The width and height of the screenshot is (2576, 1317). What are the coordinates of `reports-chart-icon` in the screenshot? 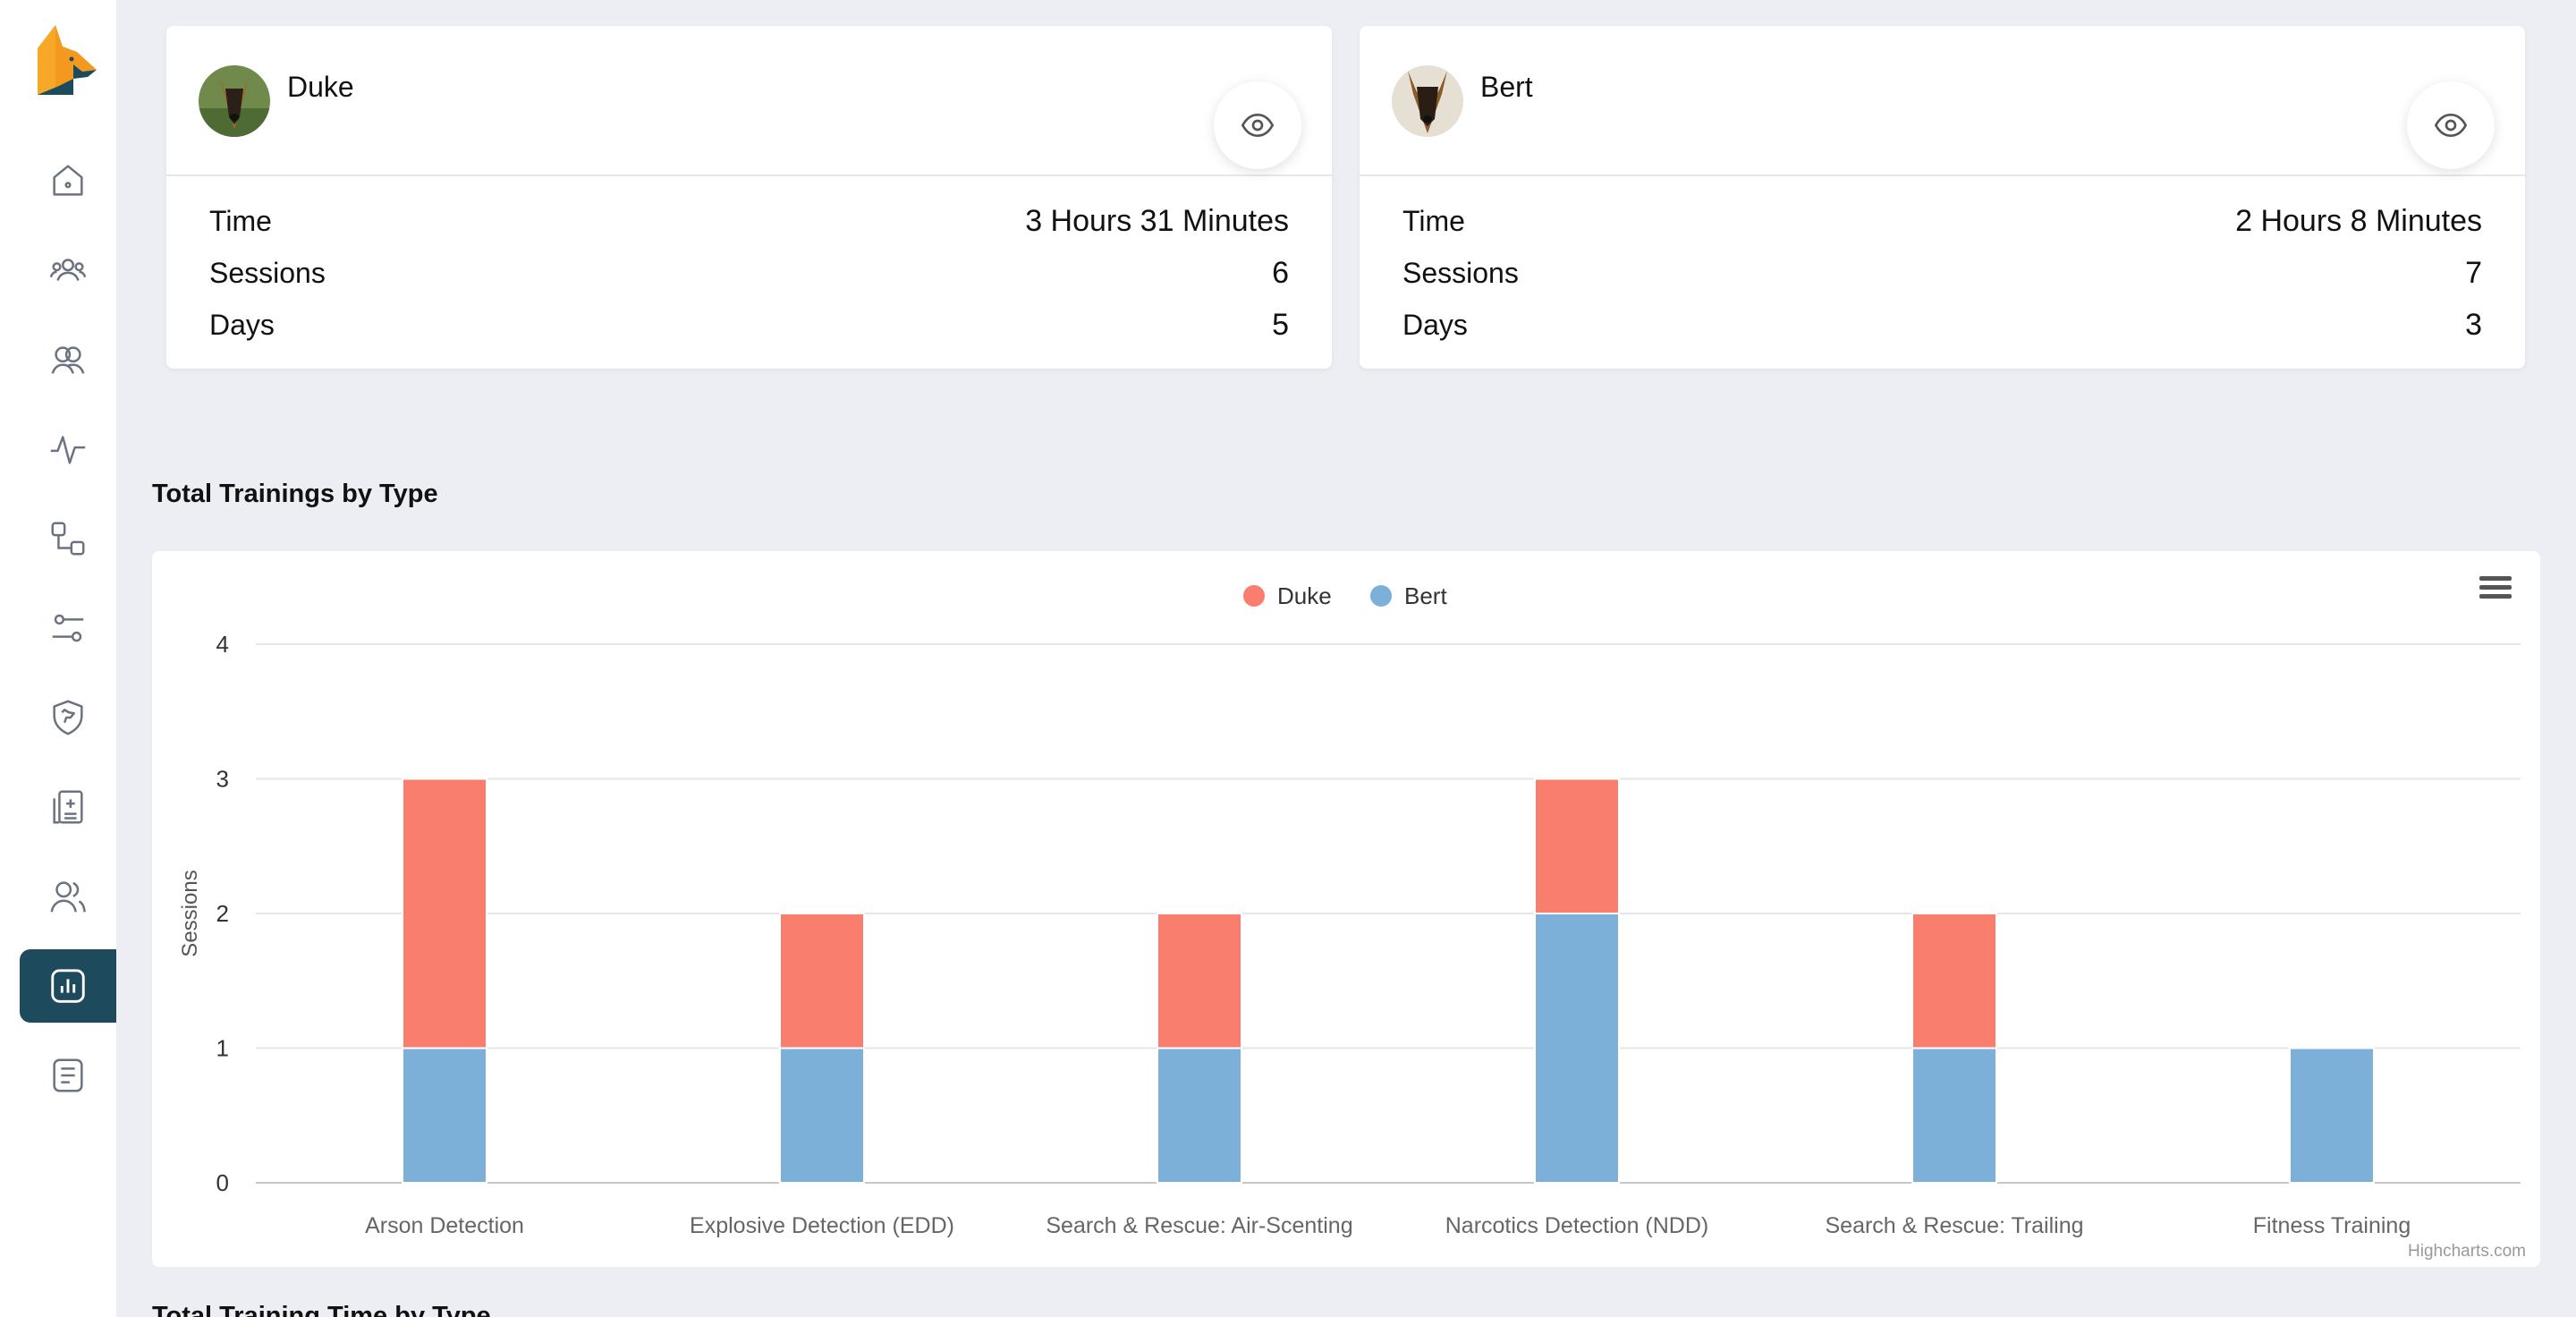 It's located at (68, 986).